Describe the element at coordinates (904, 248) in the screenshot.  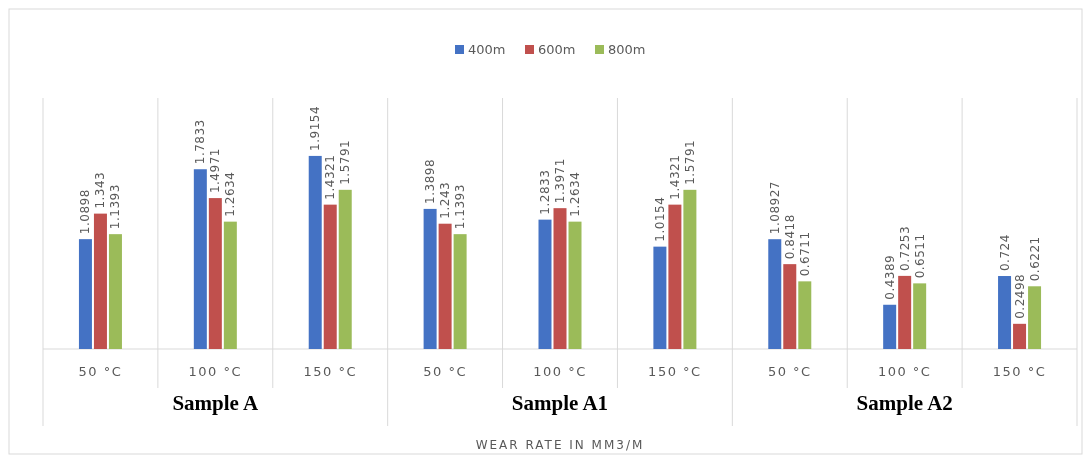
I see `data-label: 0.7253` at that location.